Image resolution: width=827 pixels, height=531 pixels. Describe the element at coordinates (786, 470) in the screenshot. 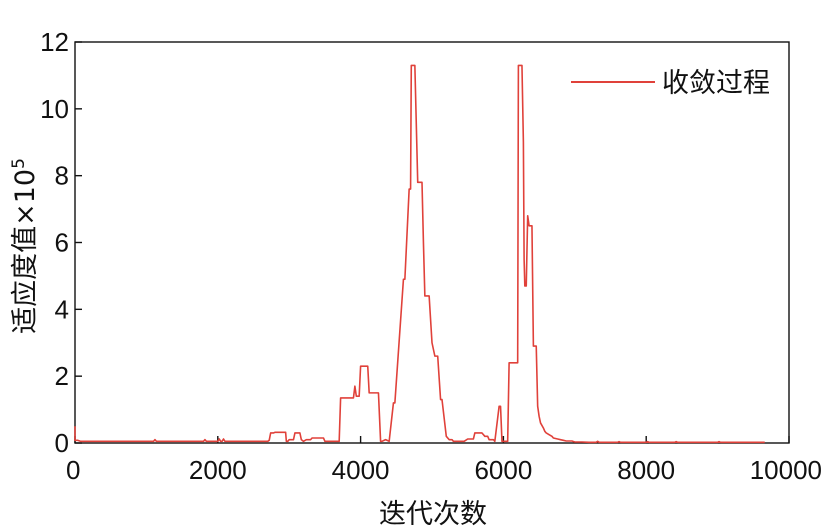

I see `x-tick-label: 10000` at that location.